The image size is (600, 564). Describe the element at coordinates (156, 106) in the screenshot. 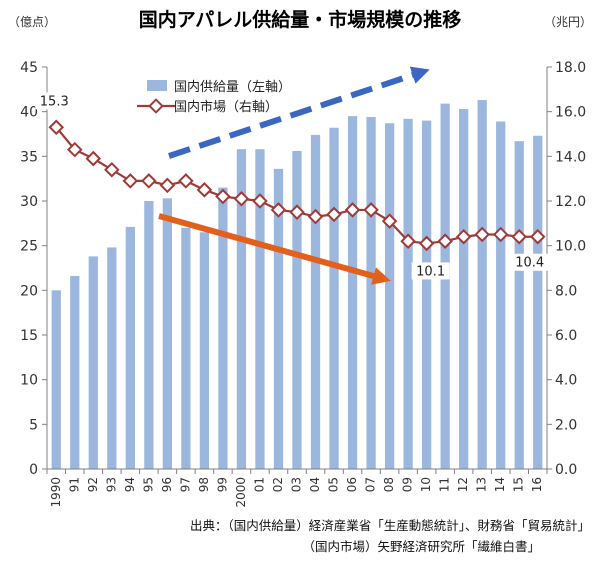

I see `legend-swatch-market-marker` at that location.